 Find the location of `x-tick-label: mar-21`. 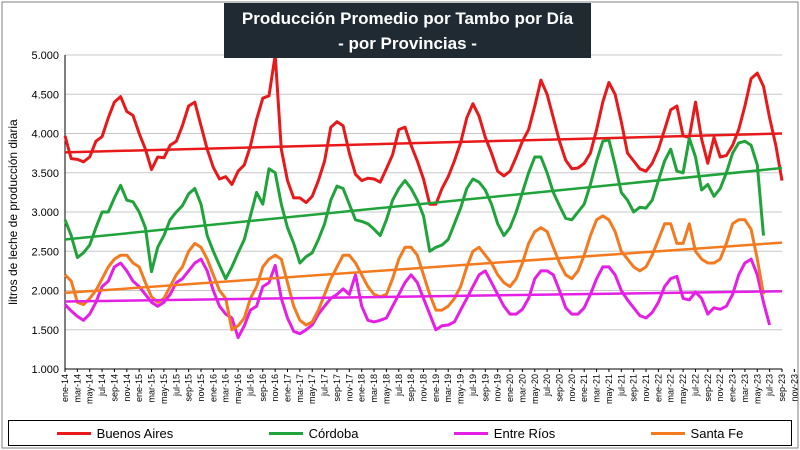

x-tick-label: mar-21 is located at coordinates (597, 388).